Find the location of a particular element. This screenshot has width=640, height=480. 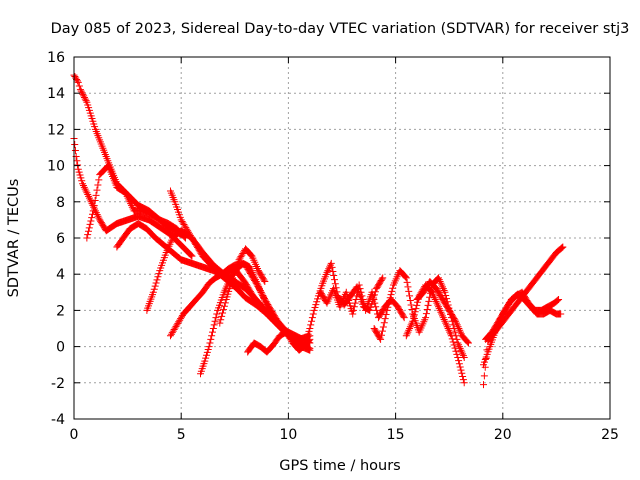

y-axis-label: SDTVAR / TECUs is located at coordinates (14, 238).